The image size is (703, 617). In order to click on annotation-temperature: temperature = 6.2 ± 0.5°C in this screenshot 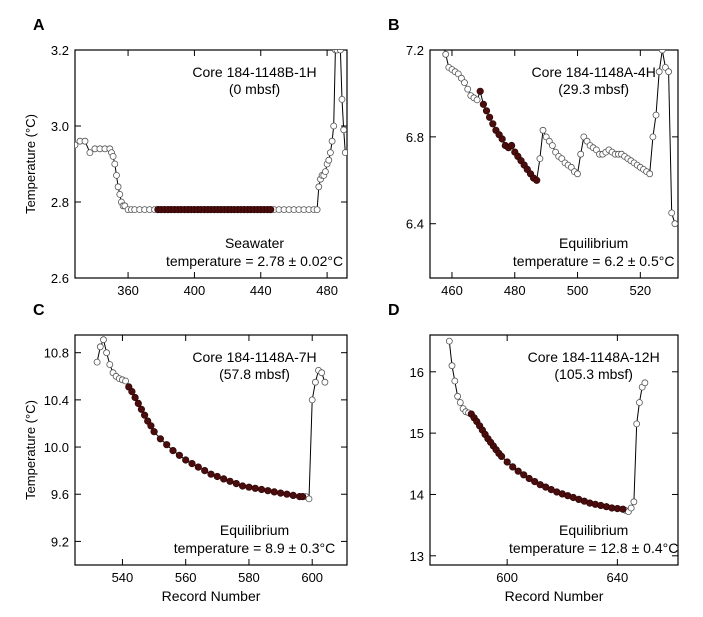, I will do `click(594, 261)`.